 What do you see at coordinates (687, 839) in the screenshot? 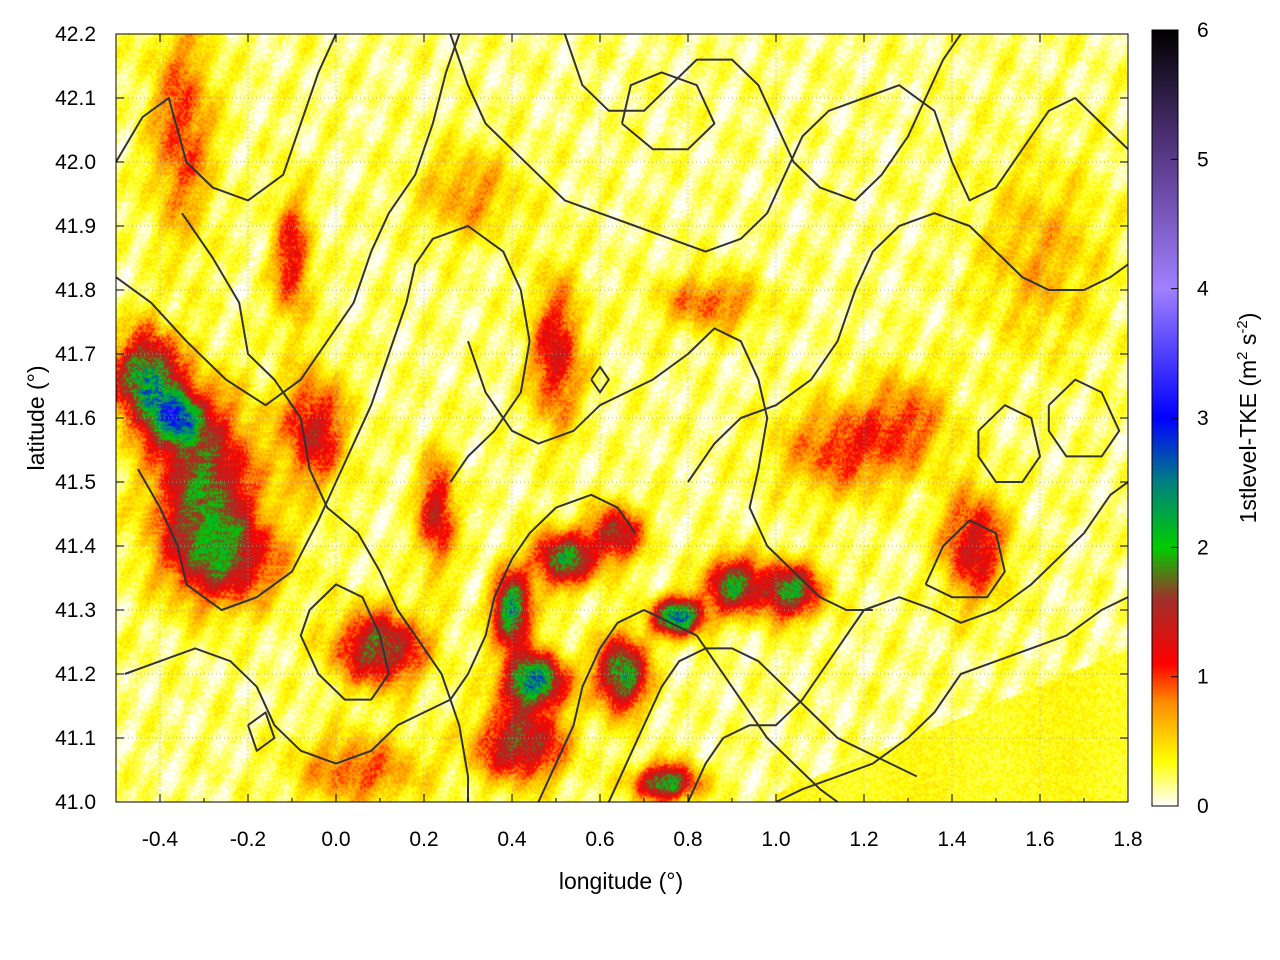
I see `x-tick-label-6: 0.8` at bounding box center [687, 839].